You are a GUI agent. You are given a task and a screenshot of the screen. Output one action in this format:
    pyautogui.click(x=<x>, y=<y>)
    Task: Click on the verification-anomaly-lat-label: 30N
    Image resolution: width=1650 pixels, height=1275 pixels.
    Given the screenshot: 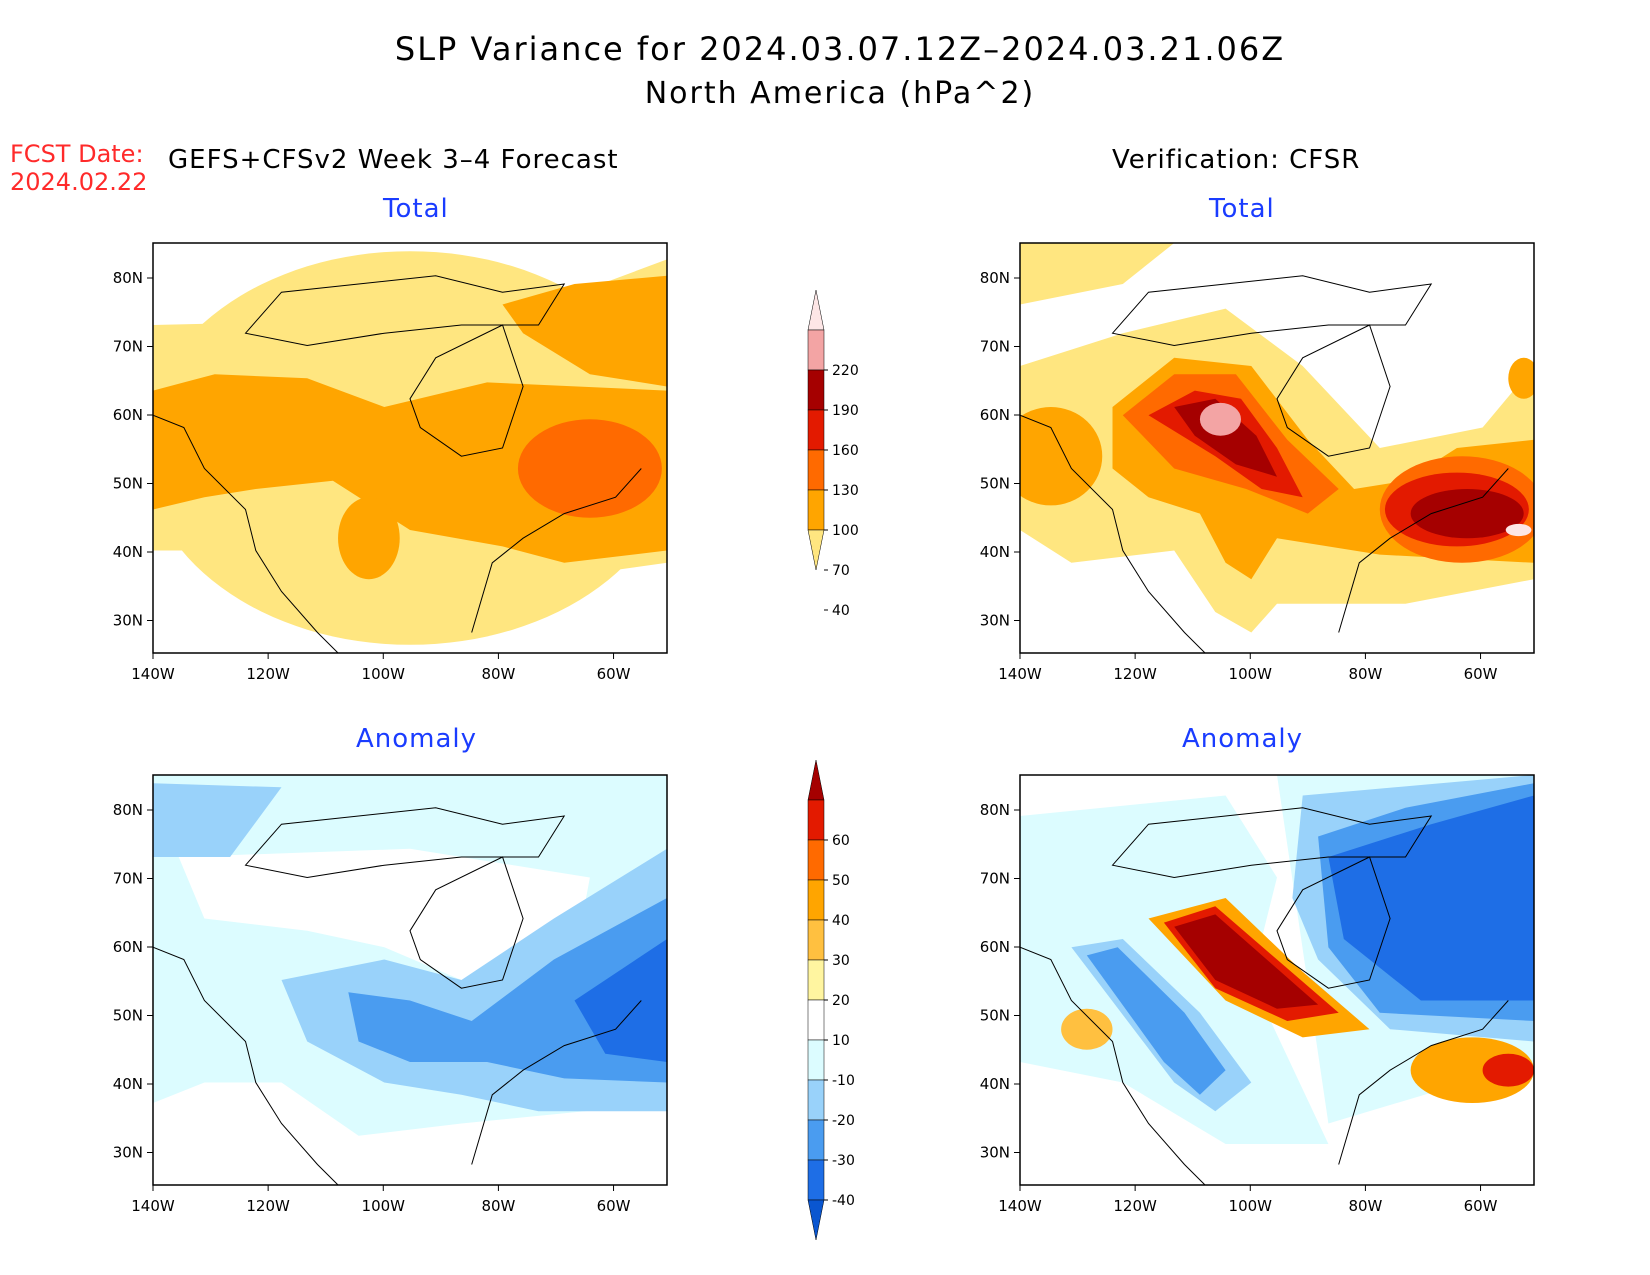 What is the action you would take?
    pyautogui.click(x=995, y=1153)
    